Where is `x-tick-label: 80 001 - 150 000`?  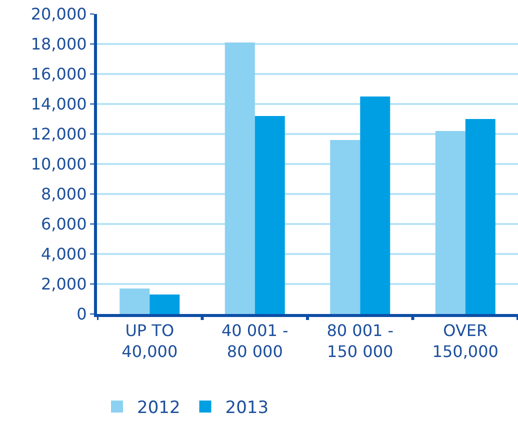 x-tick-label: 80 001 - 150 000 is located at coordinates (360, 341).